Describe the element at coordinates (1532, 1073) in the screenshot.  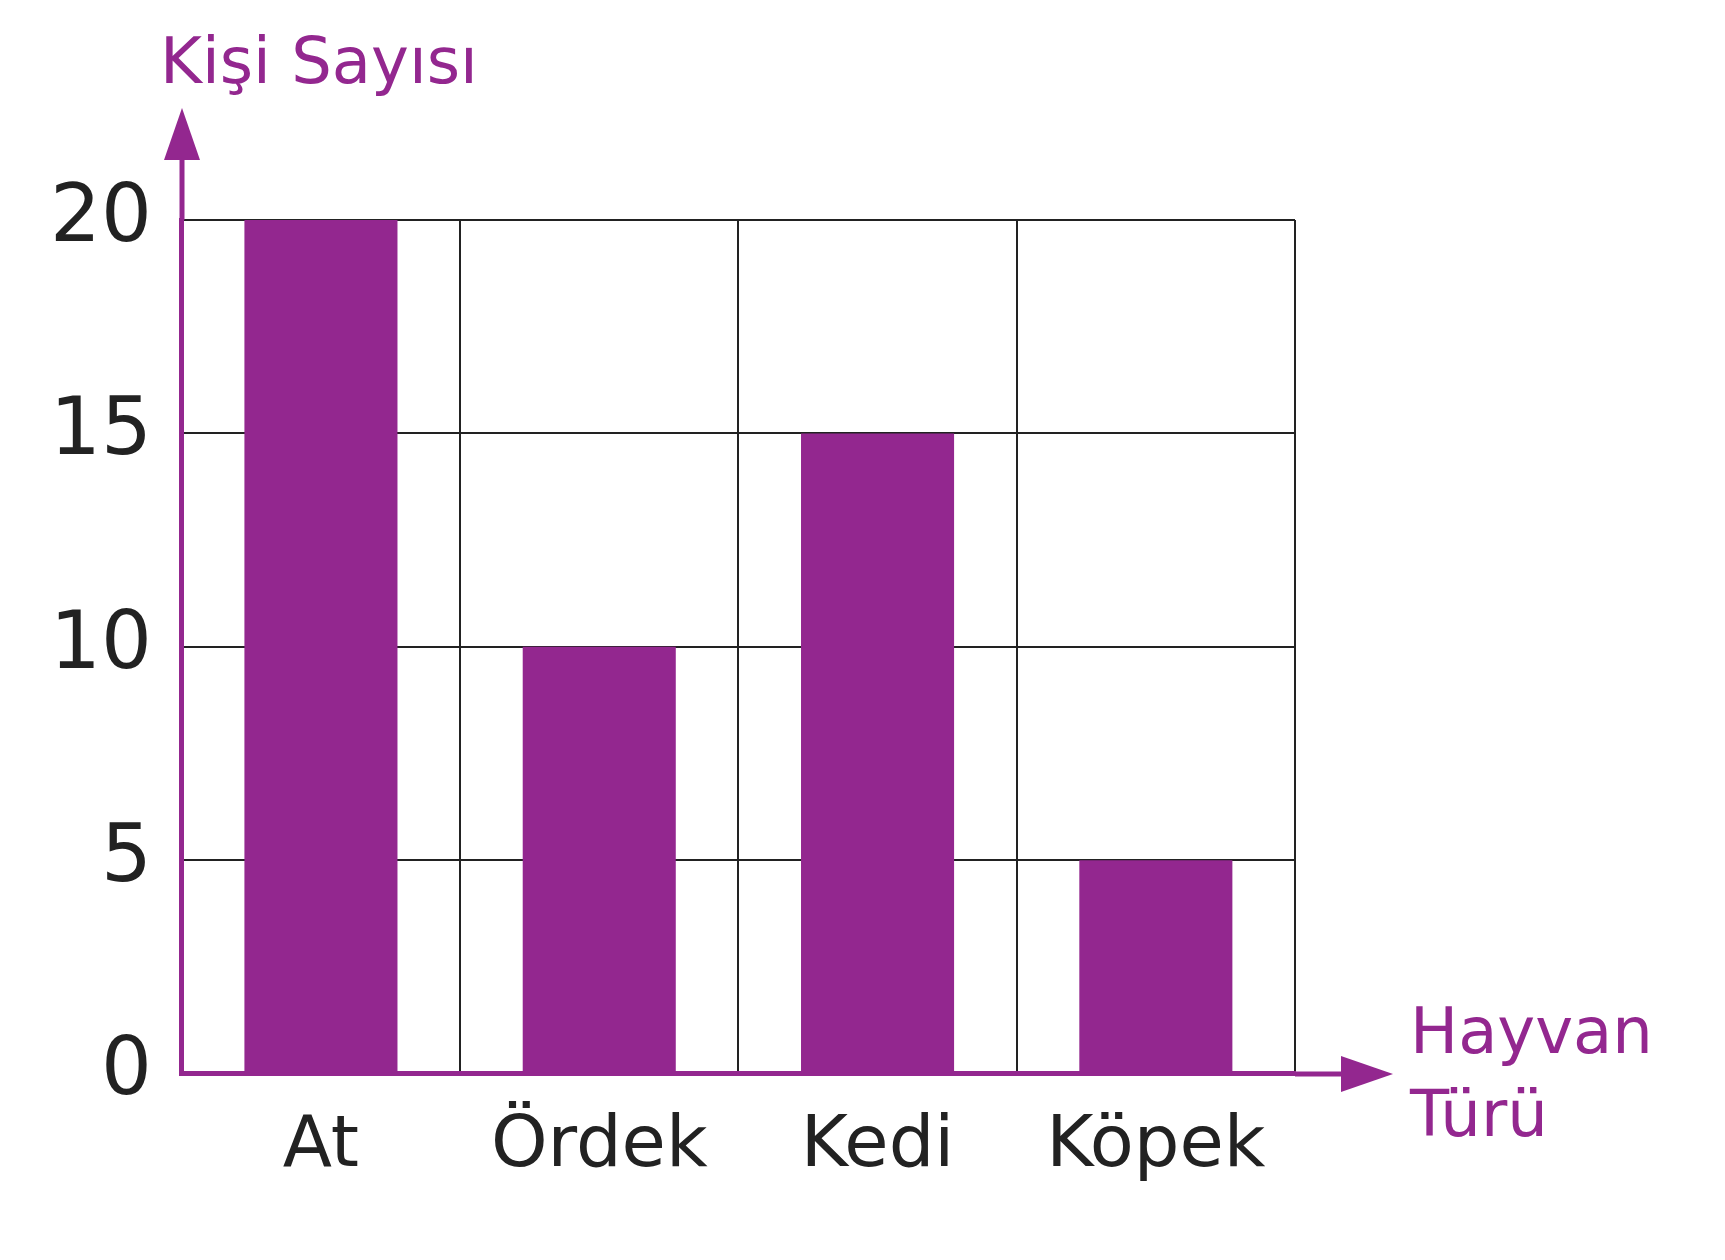
I see `x-axis-title: Hayvan Türü` at that location.